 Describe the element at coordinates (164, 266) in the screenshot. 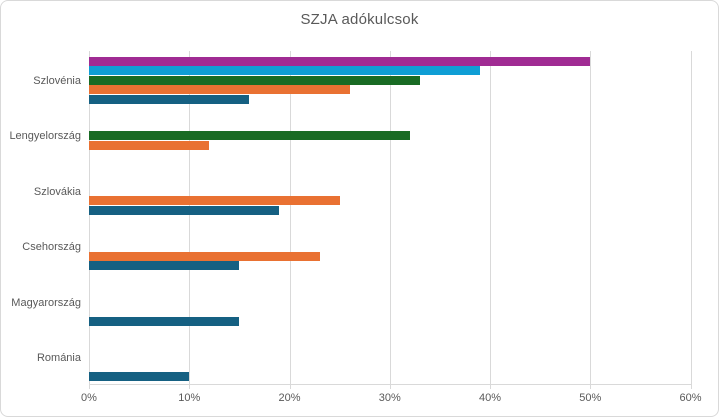

I see `bar-csehország-series-1` at that location.